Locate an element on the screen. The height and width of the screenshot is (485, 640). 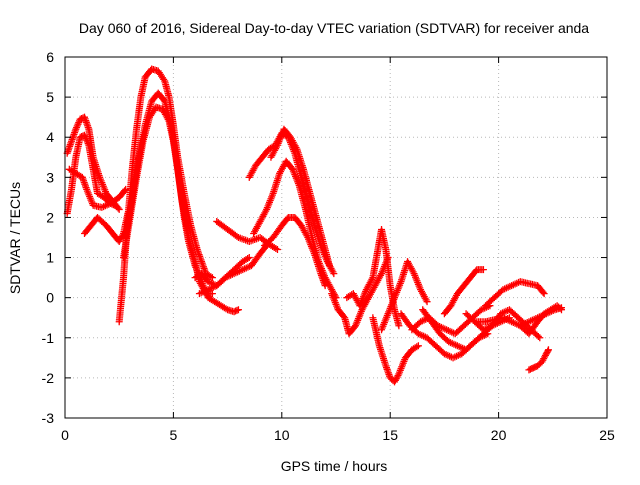
y-tick-label: 4 is located at coordinates (50, 137).